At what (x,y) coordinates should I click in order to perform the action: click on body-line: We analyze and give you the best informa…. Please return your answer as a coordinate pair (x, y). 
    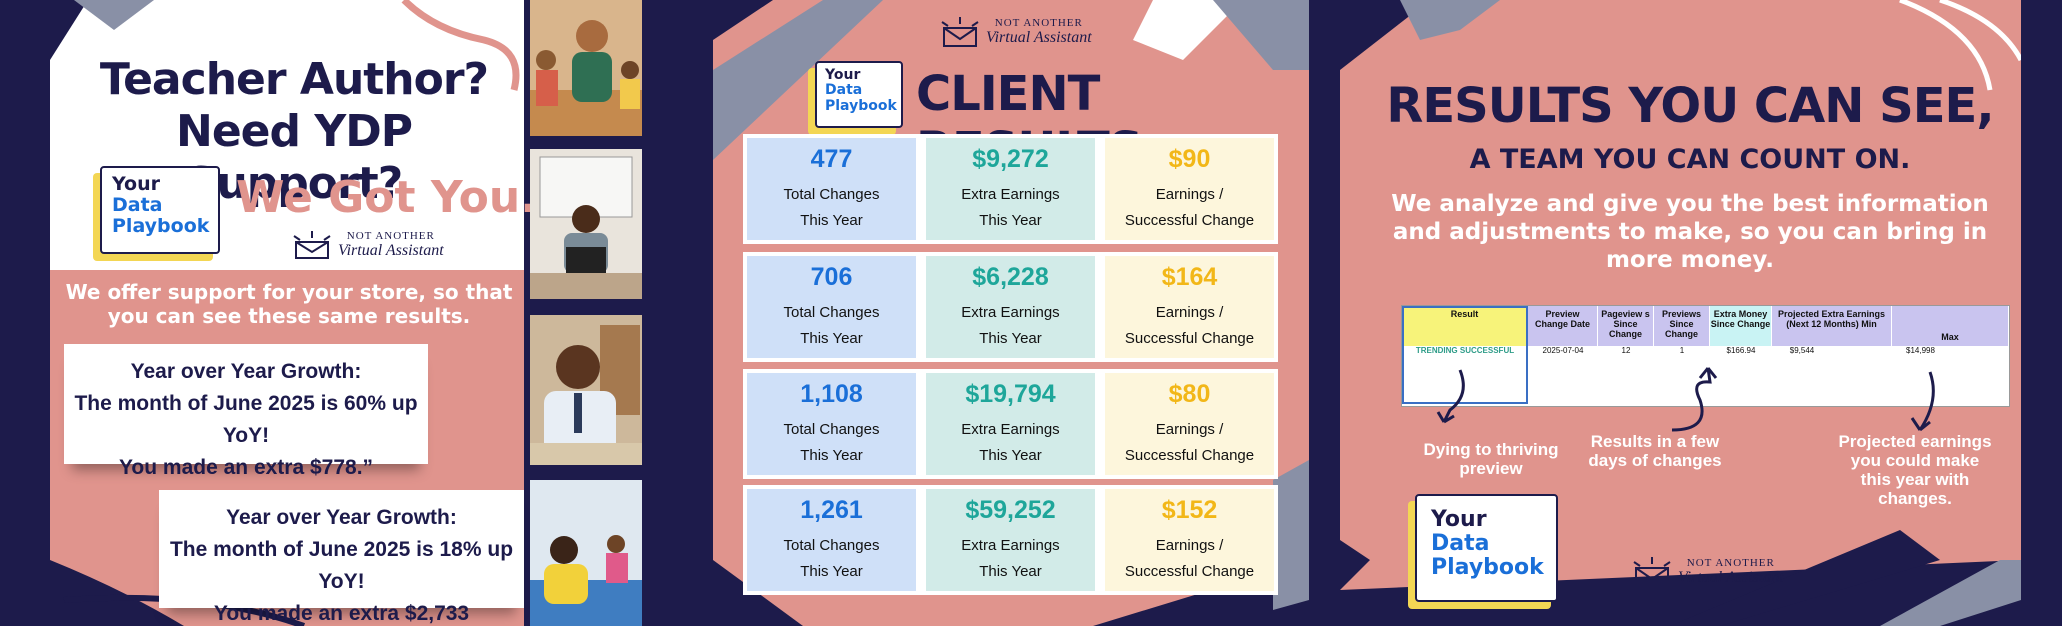
    Looking at the image, I should click on (1690, 204).